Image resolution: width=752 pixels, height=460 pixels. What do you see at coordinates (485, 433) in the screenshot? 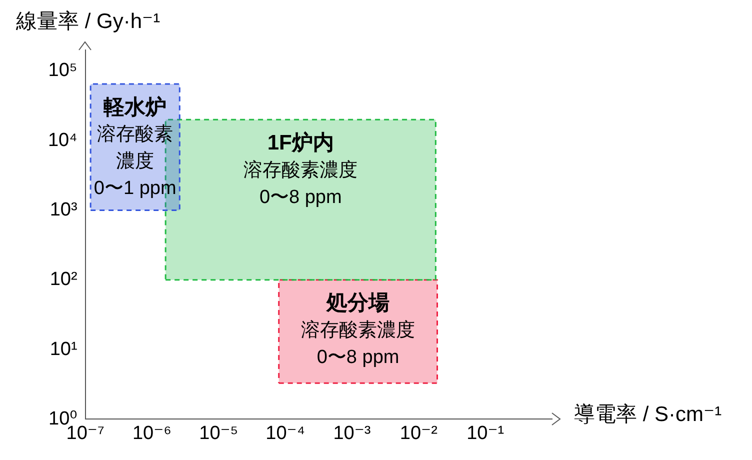
I see `x-tick-label: 10⁻¹` at bounding box center [485, 433].